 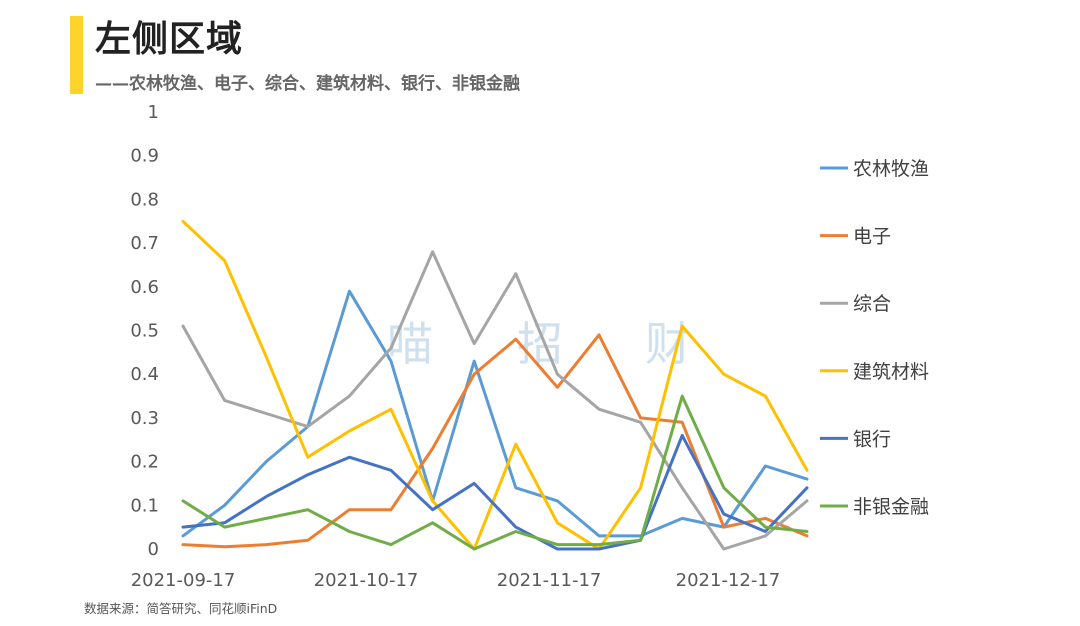 I want to click on x-tick-label: 2021-09-17, so click(x=183, y=580).